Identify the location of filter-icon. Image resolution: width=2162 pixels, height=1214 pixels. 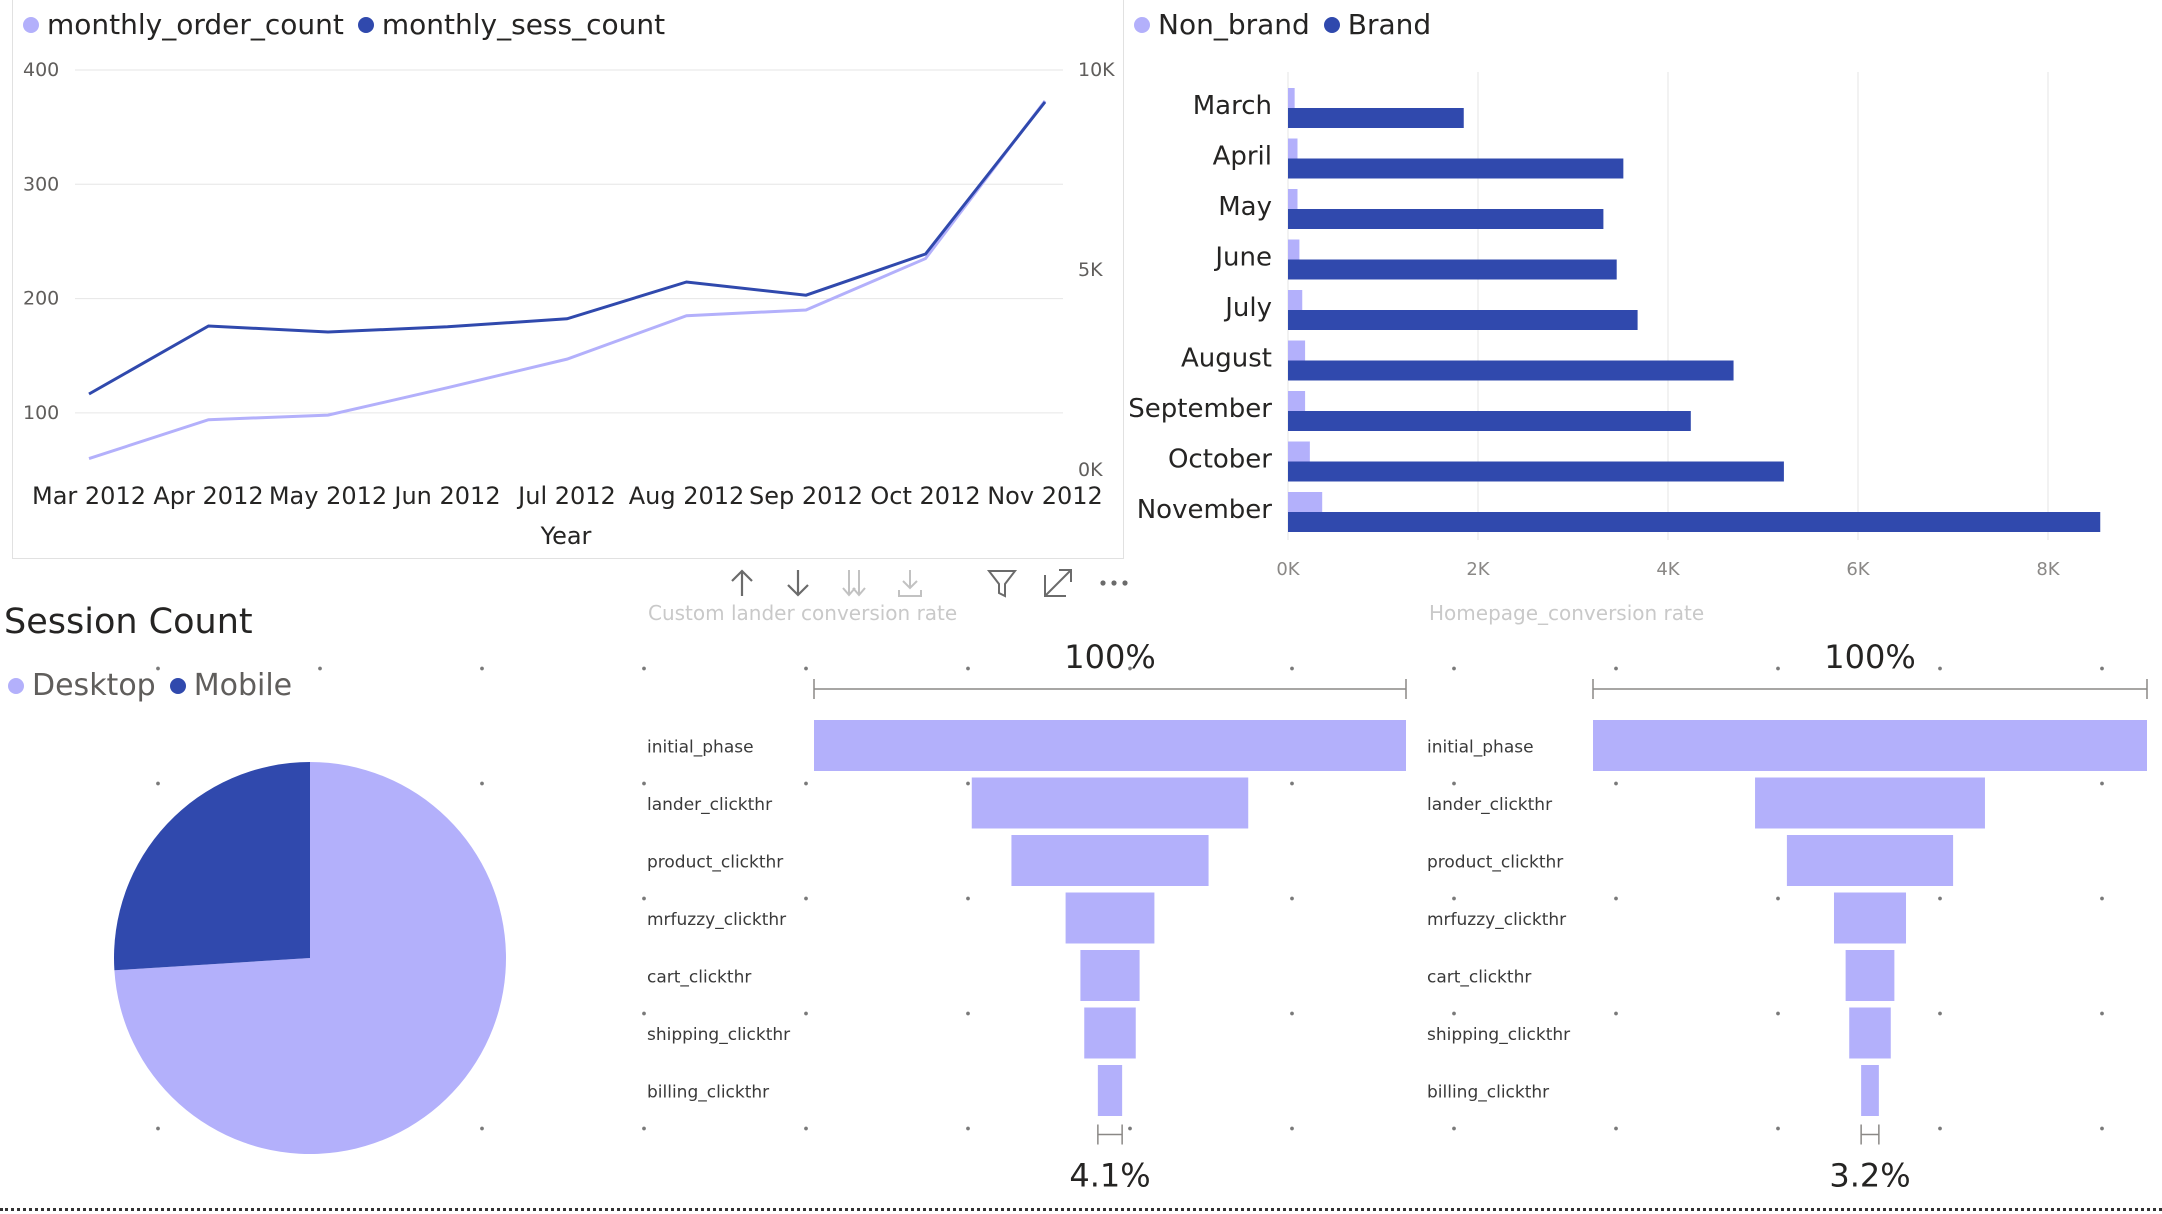
(1002, 583).